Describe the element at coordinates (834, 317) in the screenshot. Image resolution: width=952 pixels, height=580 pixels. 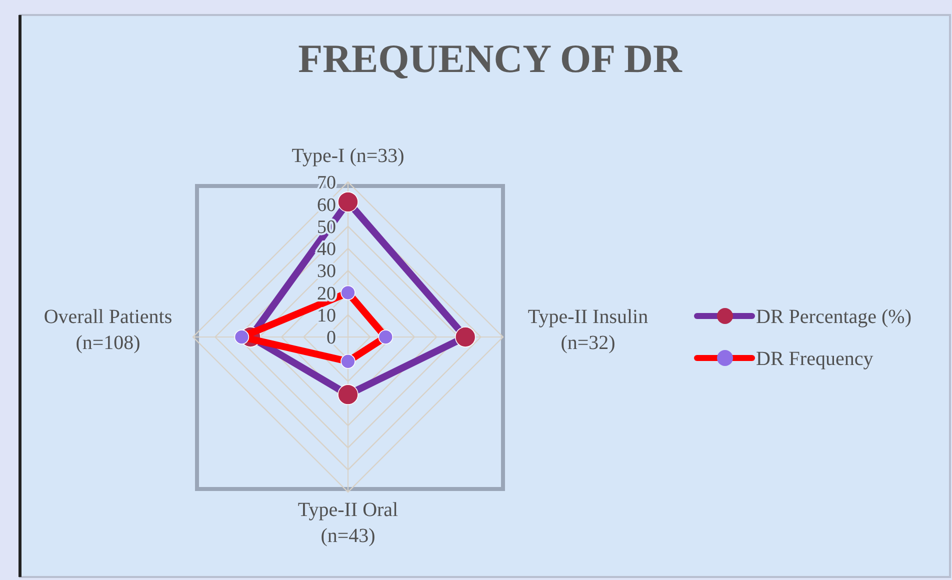
I see `legend-label: DR Percentage (%)` at that location.